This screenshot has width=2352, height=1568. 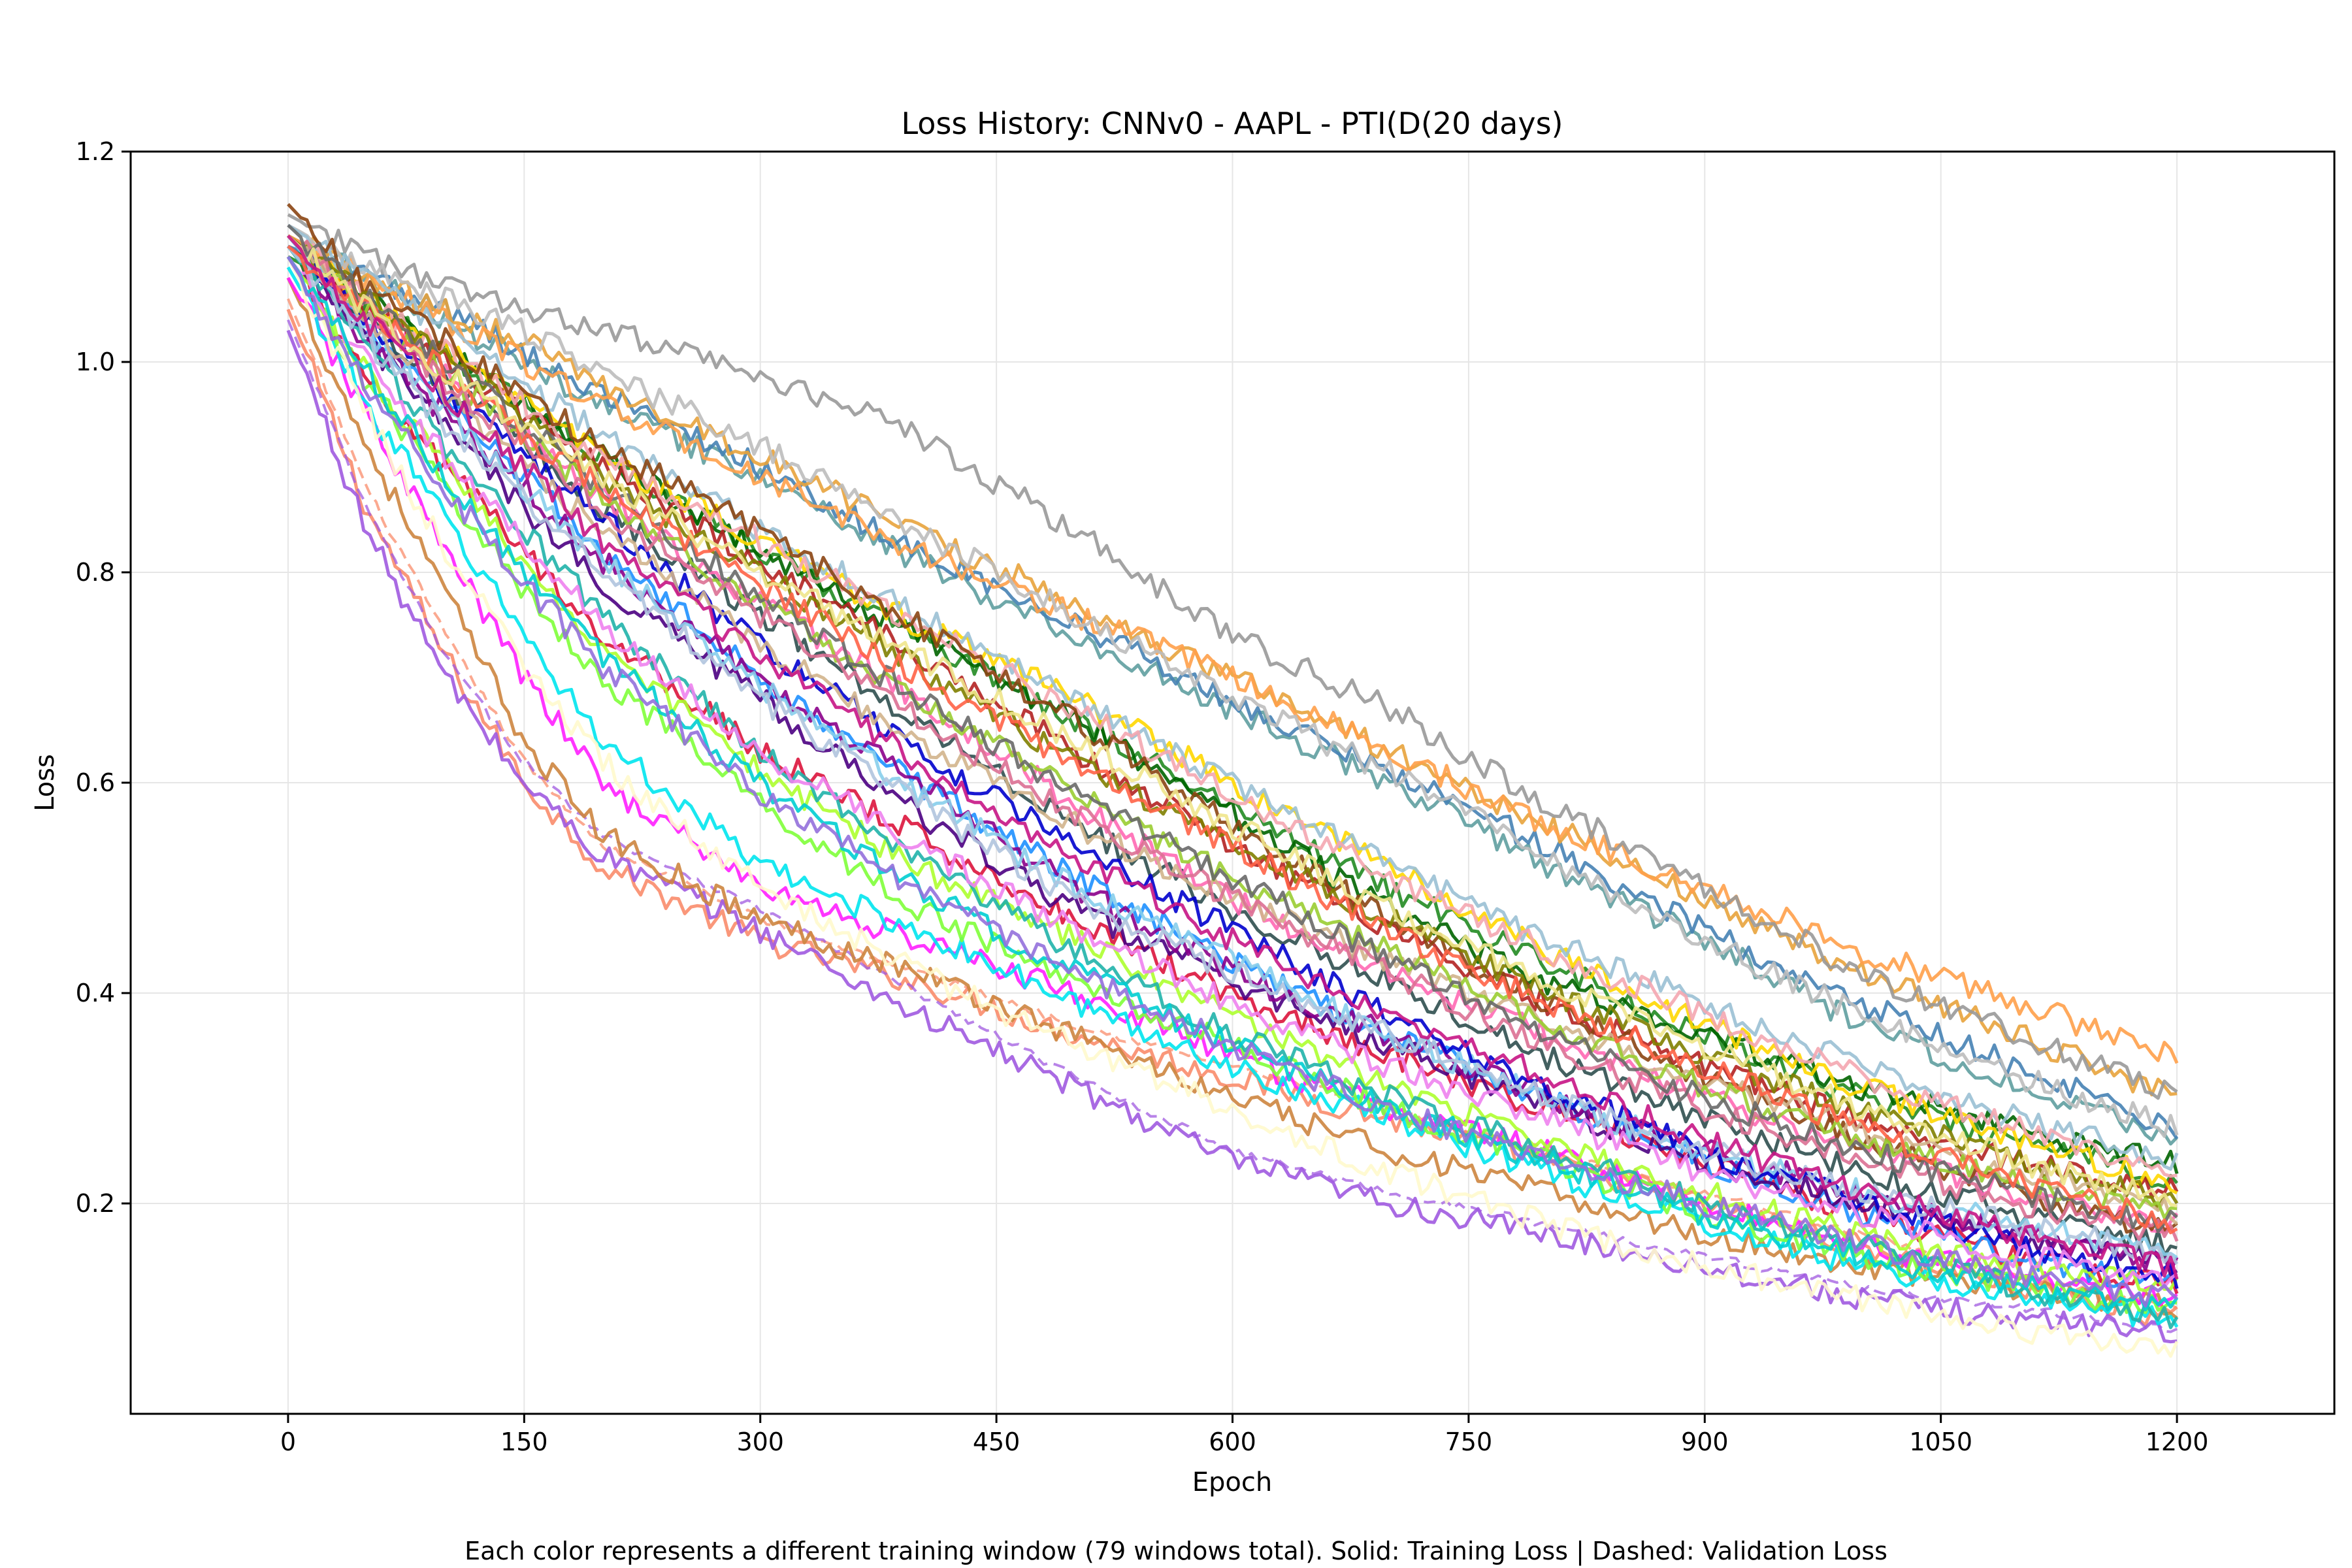 What do you see at coordinates (1469, 1442) in the screenshot?
I see `x-tick-label: 750` at bounding box center [1469, 1442].